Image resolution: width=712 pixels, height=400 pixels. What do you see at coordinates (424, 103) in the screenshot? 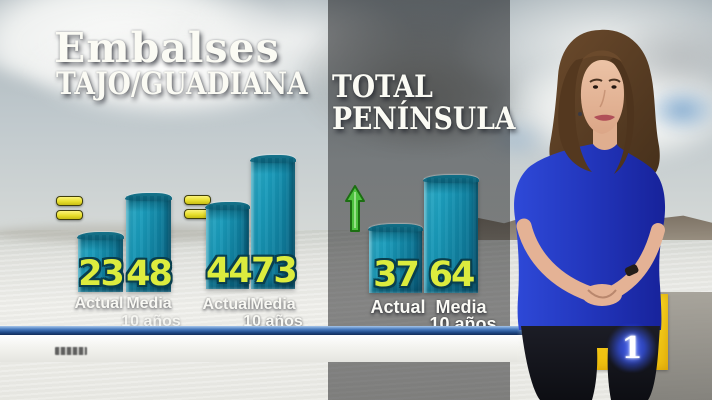
I see `region-title-total-peninsula: TOTAL PENÍNSULA` at bounding box center [424, 103].